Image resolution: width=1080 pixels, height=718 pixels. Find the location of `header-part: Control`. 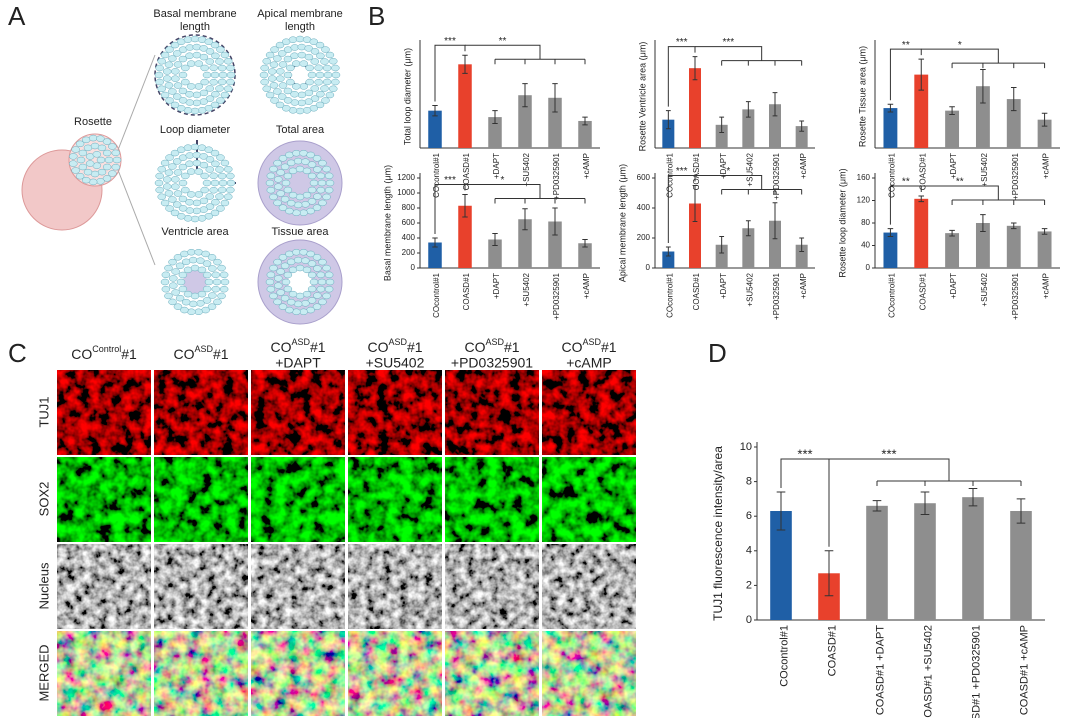

header-part: Control is located at coordinates (106, 349).